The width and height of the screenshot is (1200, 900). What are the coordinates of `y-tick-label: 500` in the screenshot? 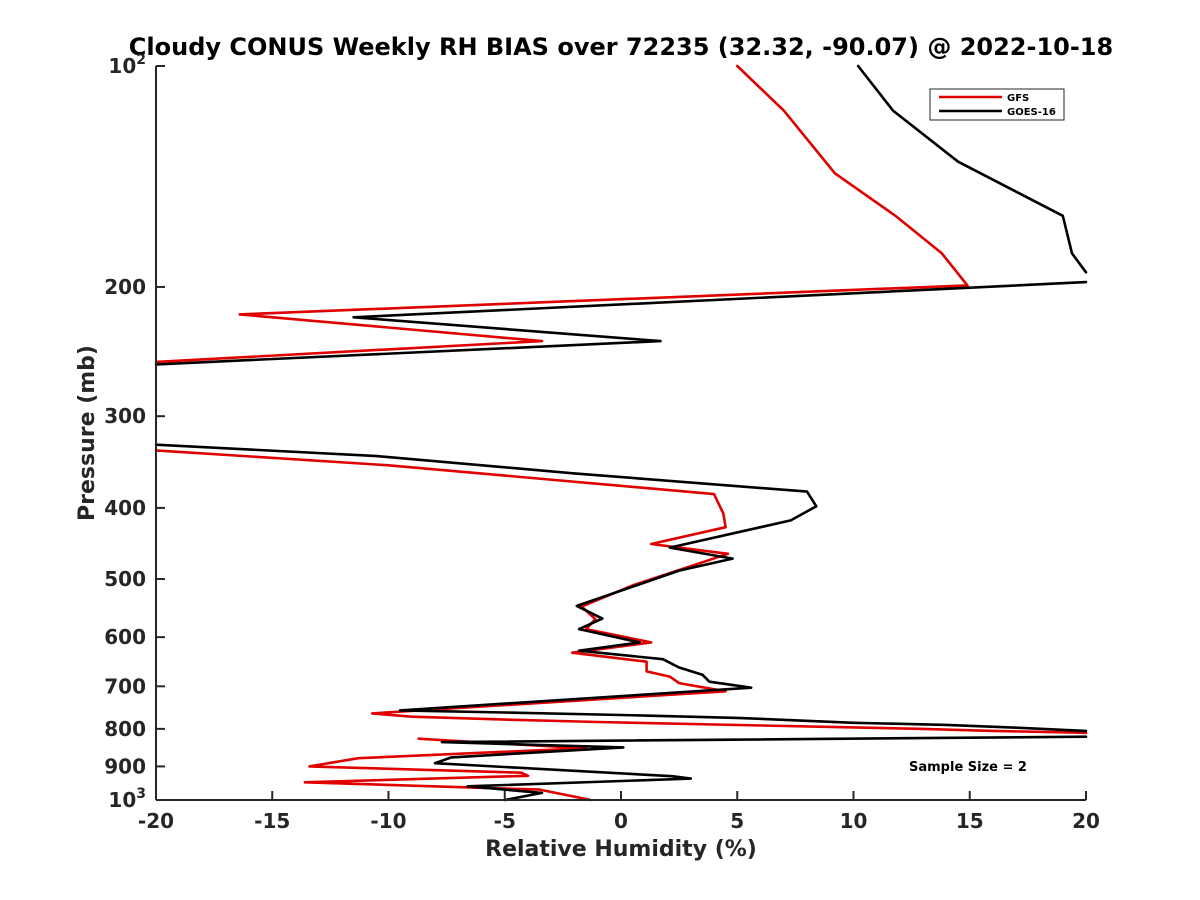 It's located at (125, 579).